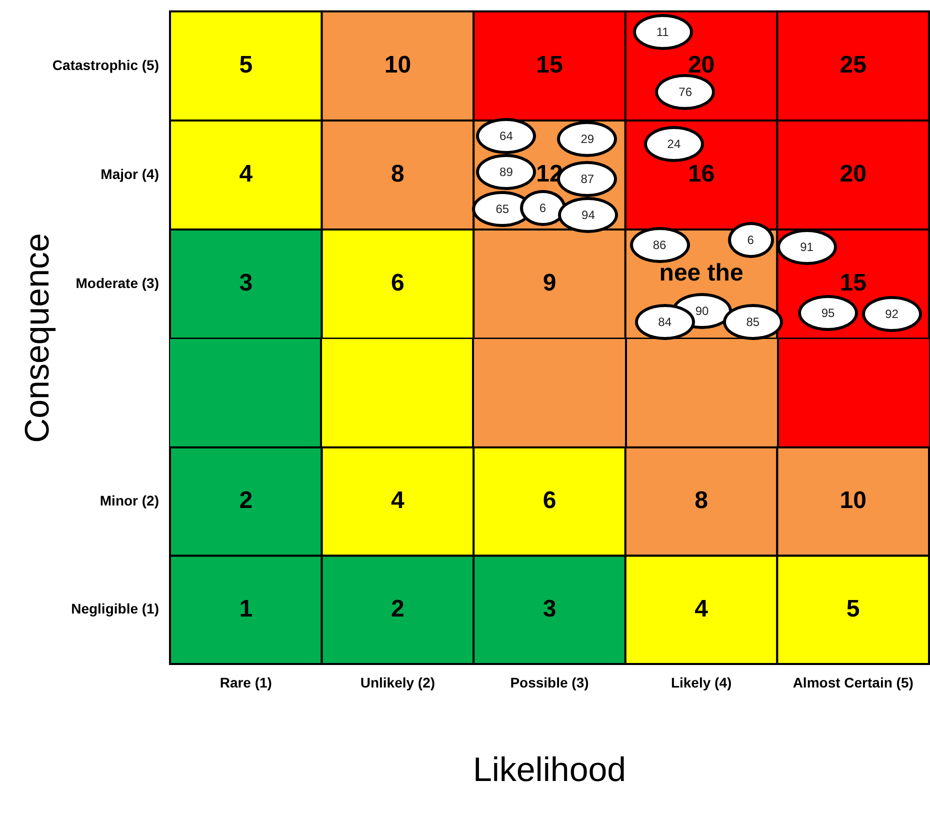  Describe the element at coordinates (549, 283) in the screenshot. I see `data-label: 9` at that location.